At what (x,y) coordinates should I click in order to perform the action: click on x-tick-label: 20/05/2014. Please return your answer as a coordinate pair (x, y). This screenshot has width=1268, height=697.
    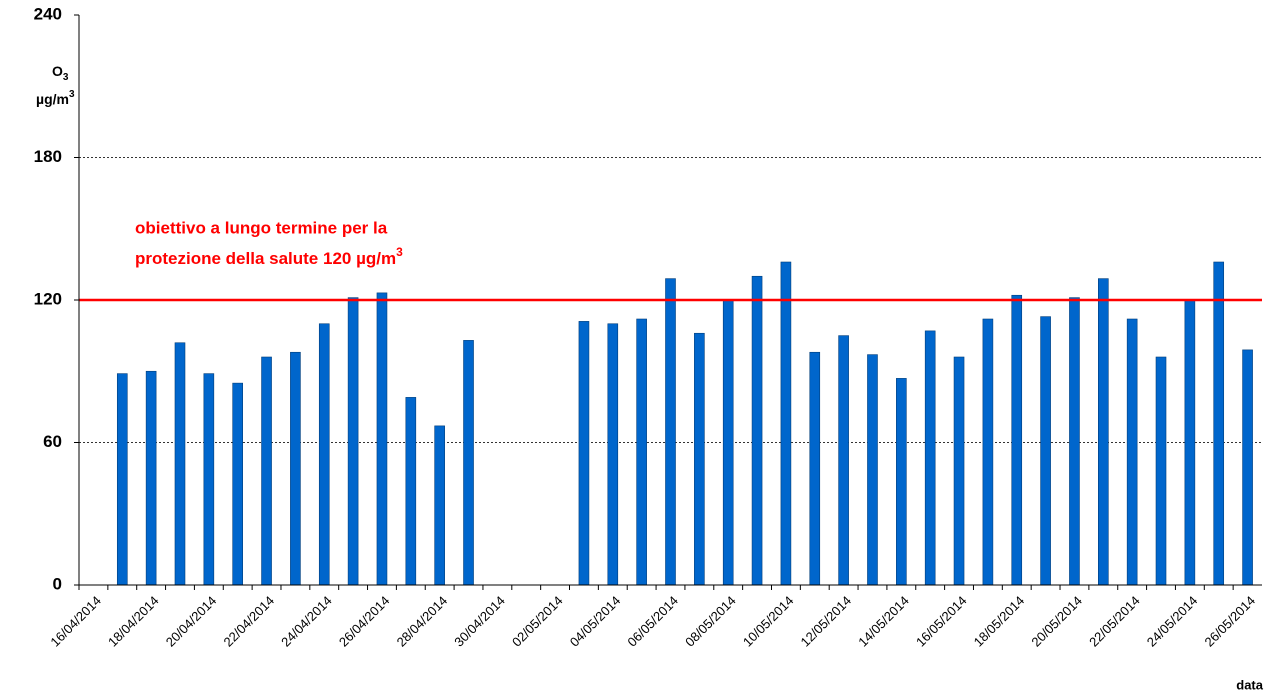
    Looking at the image, I should click on (1056, 621).